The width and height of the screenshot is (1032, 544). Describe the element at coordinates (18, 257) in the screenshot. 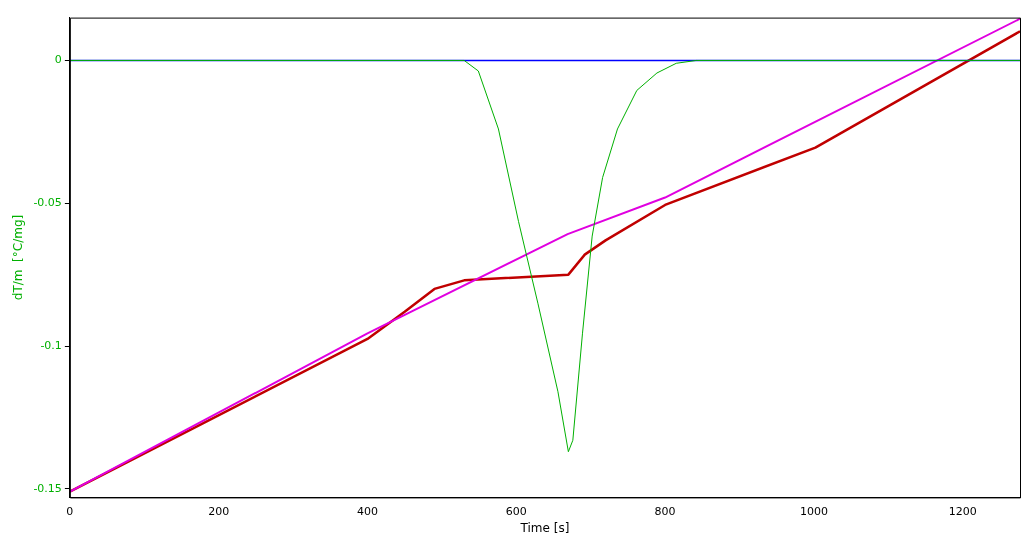

I see `y-axis-title: dT/m [°C/mg]` at that location.